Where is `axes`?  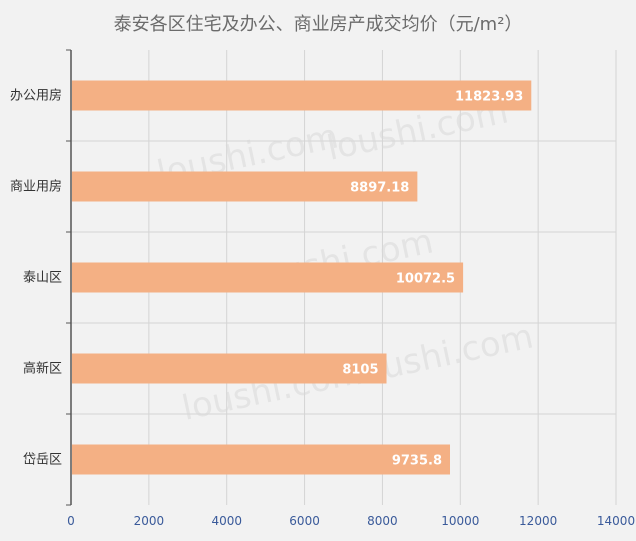
axes is located at coordinates (69, 277).